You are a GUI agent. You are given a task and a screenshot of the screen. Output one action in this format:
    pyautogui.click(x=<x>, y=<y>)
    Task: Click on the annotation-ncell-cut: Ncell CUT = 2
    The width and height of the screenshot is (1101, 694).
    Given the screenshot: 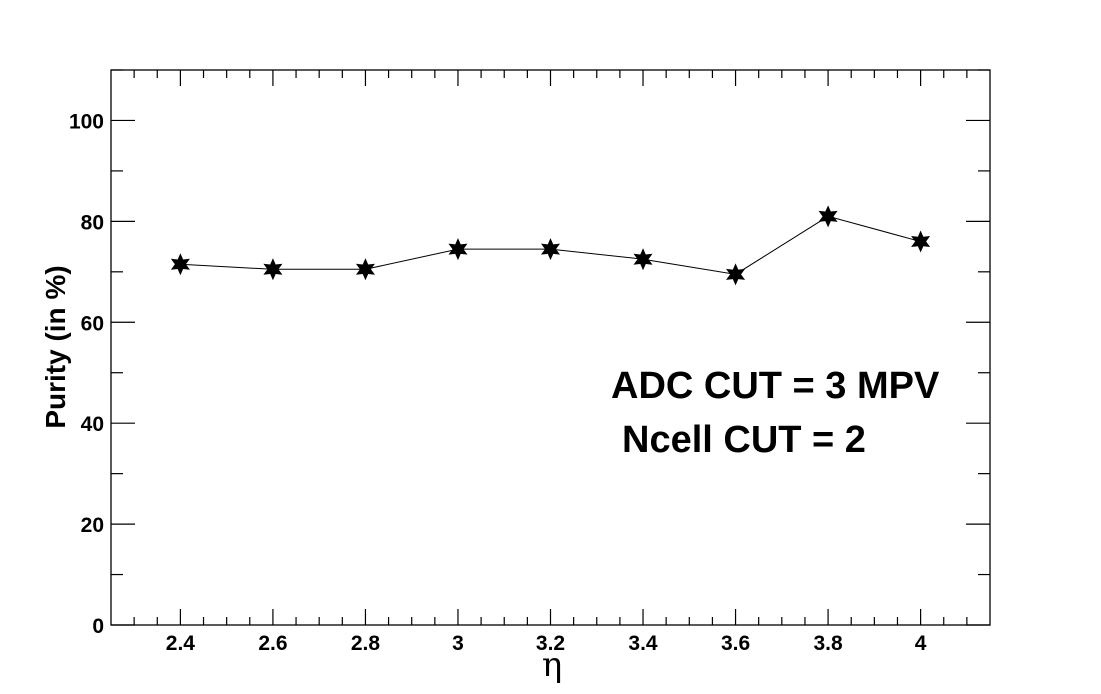 What is the action you would take?
    pyautogui.click(x=744, y=440)
    